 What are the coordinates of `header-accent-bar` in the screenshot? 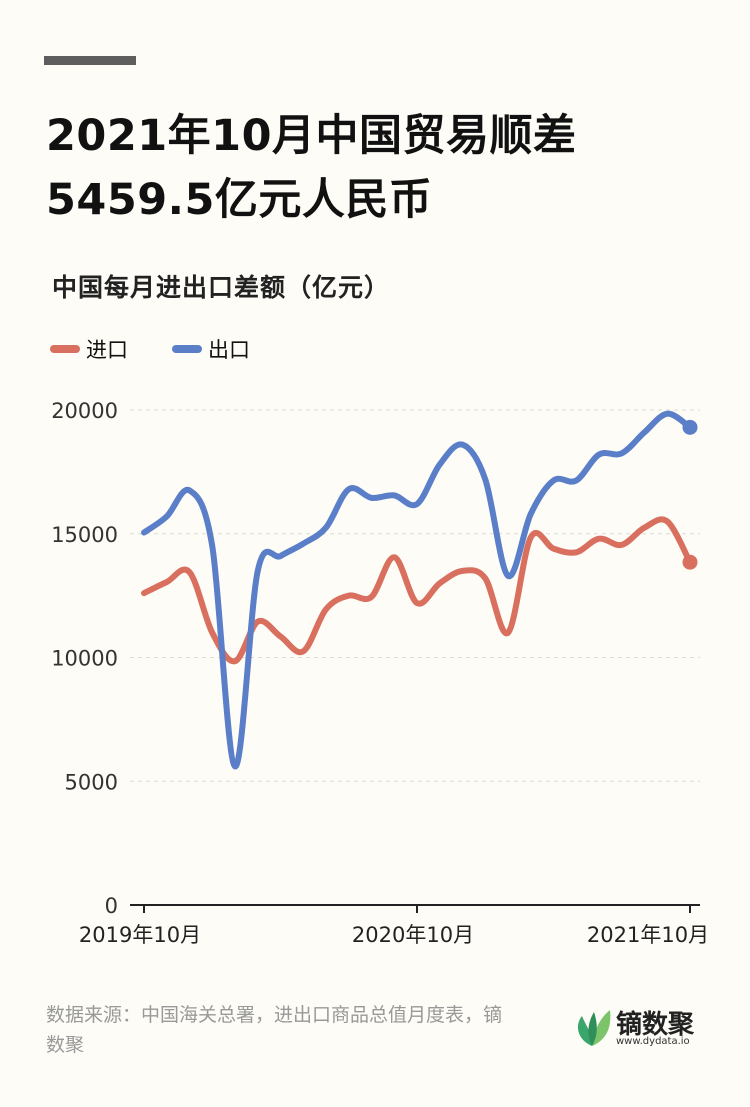 It's located at (90, 60).